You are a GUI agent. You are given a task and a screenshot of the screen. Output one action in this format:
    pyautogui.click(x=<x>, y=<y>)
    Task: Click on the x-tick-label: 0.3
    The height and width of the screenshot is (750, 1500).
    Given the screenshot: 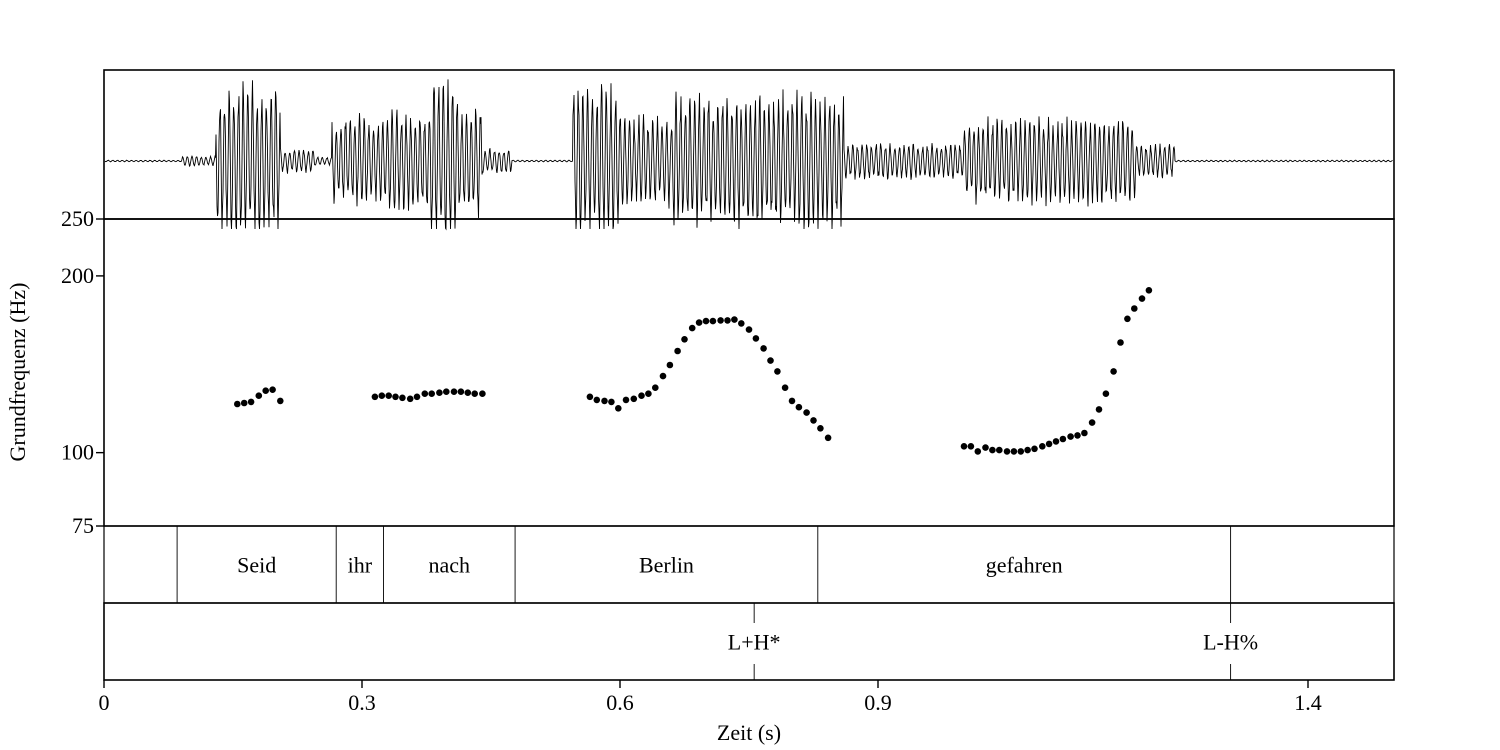 What is the action you would take?
    pyautogui.click(x=362, y=702)
    